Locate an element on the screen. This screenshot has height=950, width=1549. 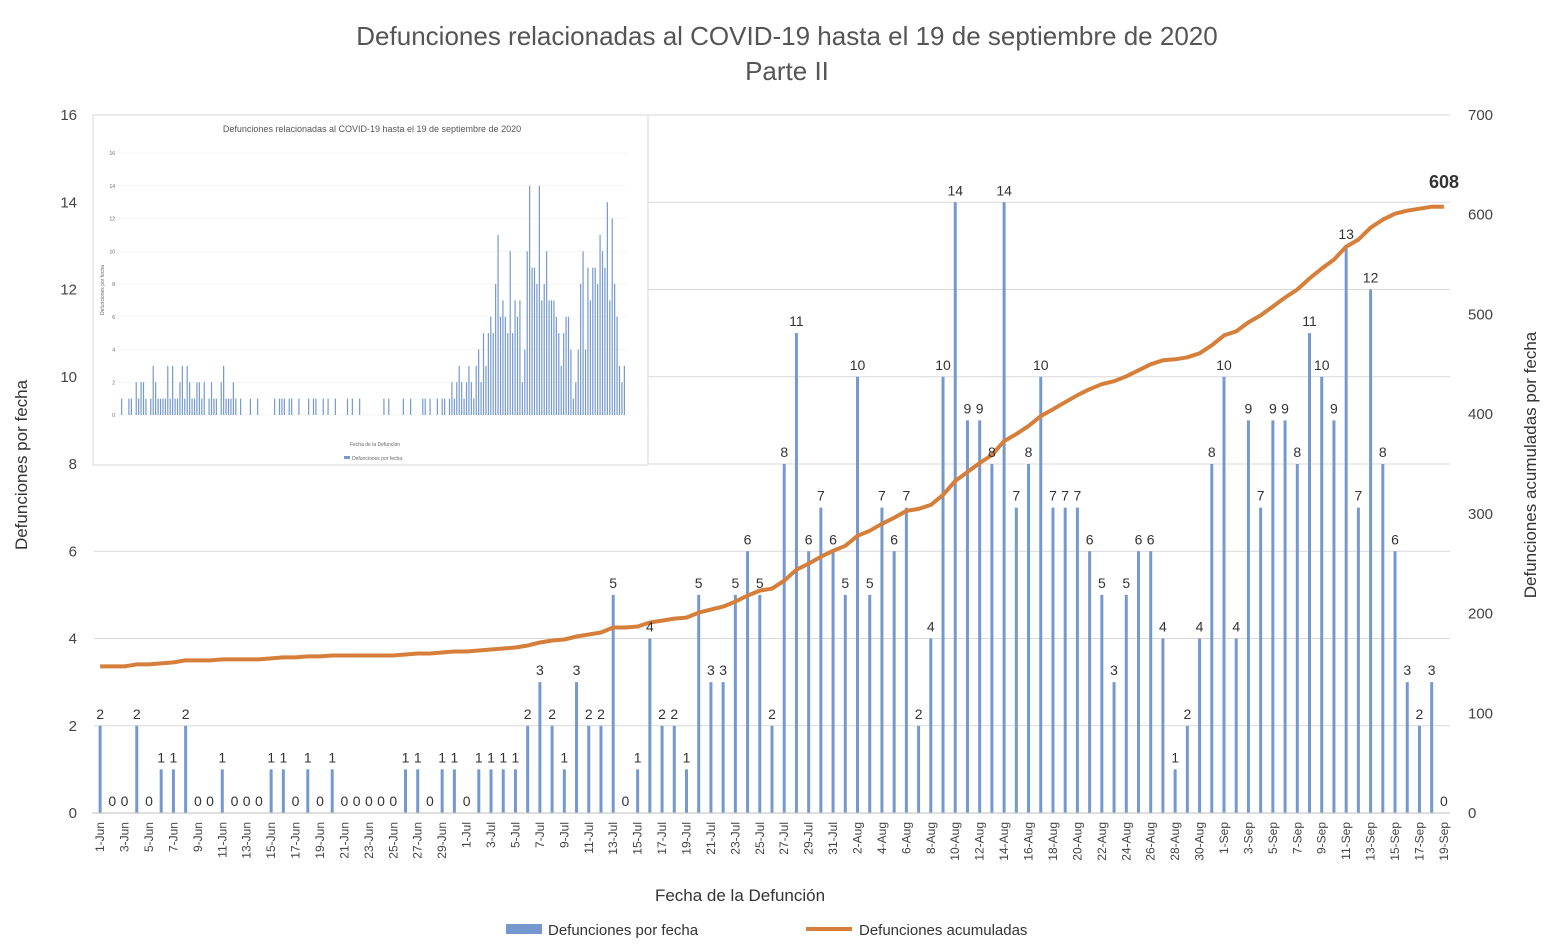
bar-data-label: 9 is located at coordinates (1273, 408).